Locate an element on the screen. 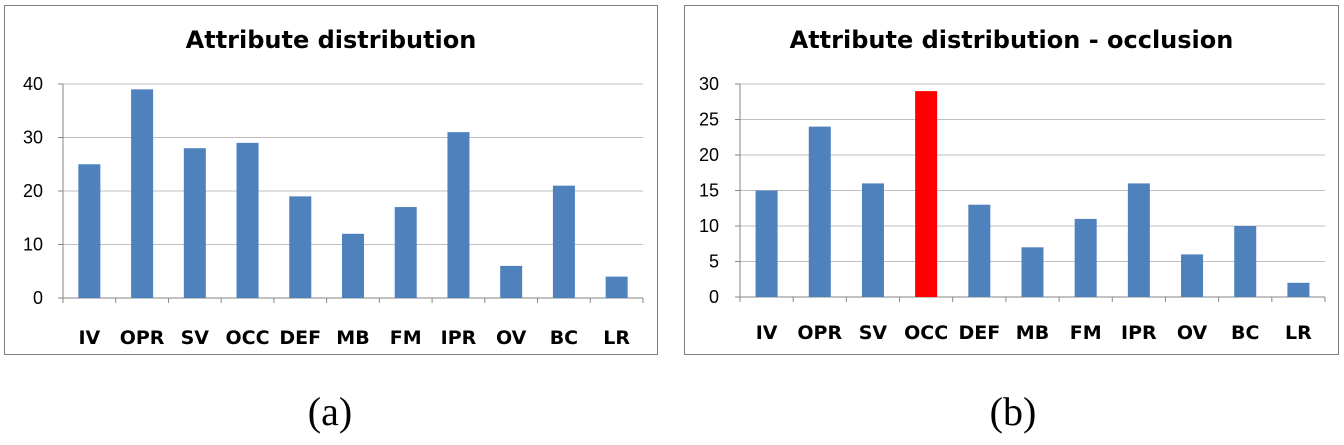  figure-caption-a: (a) is located at coordinates (330, 411).